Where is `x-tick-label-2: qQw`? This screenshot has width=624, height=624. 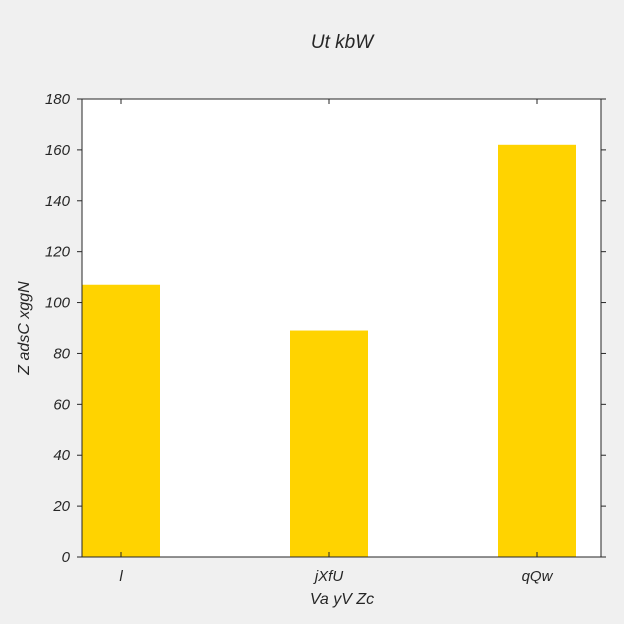
x-tick-label-2: qQw is located at coordinates (538, 576).